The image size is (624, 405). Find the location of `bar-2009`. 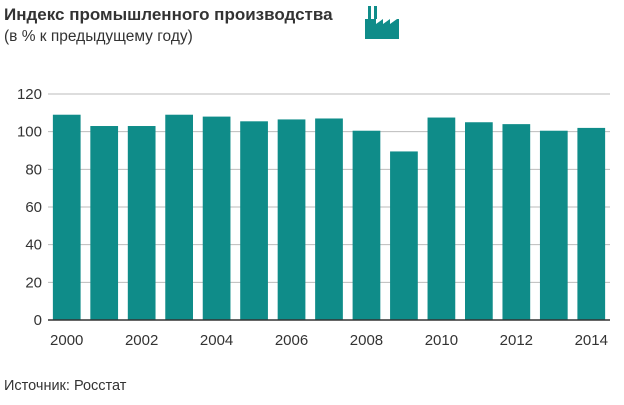

bar-2009 is located at coordinates (404, 235).